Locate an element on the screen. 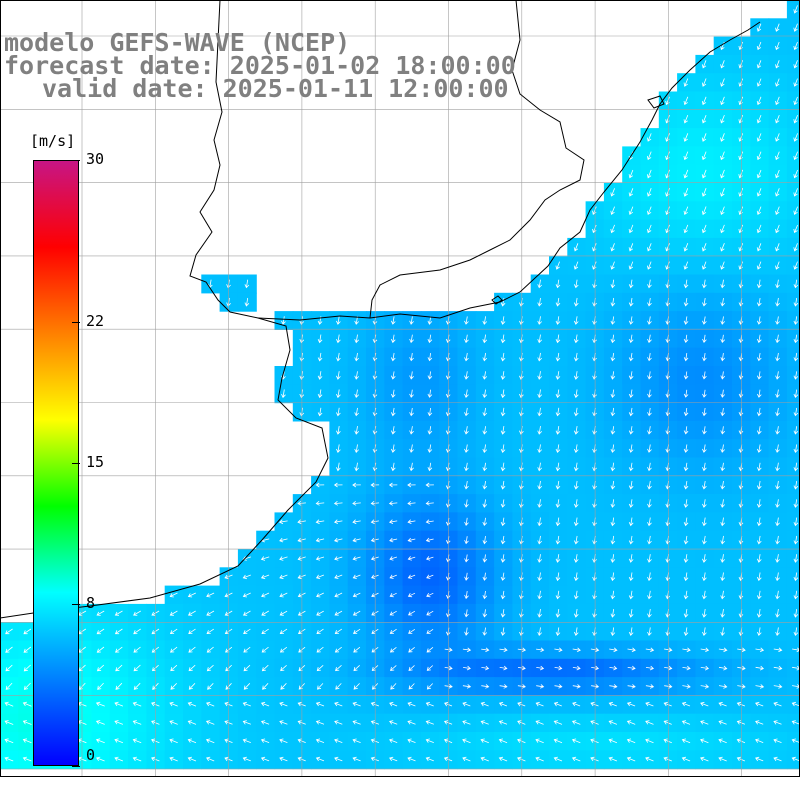  colorbar-tick-mark is located at coordinates (76, 463).